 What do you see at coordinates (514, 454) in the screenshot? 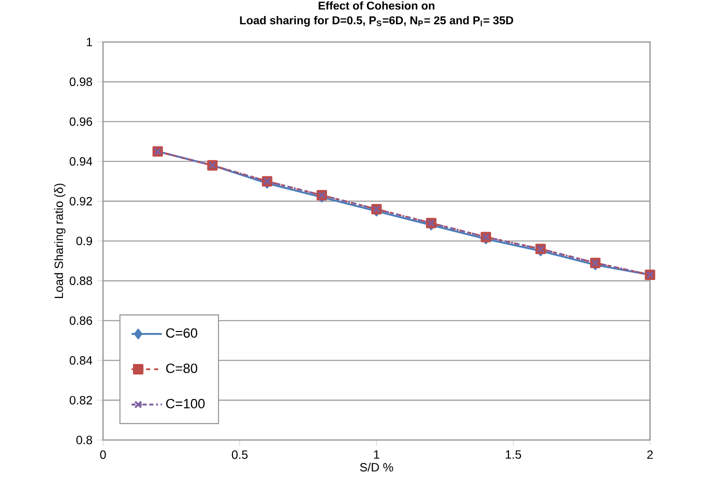
I see `x-tick-label: 1.5` at bounding box center [514, 454].